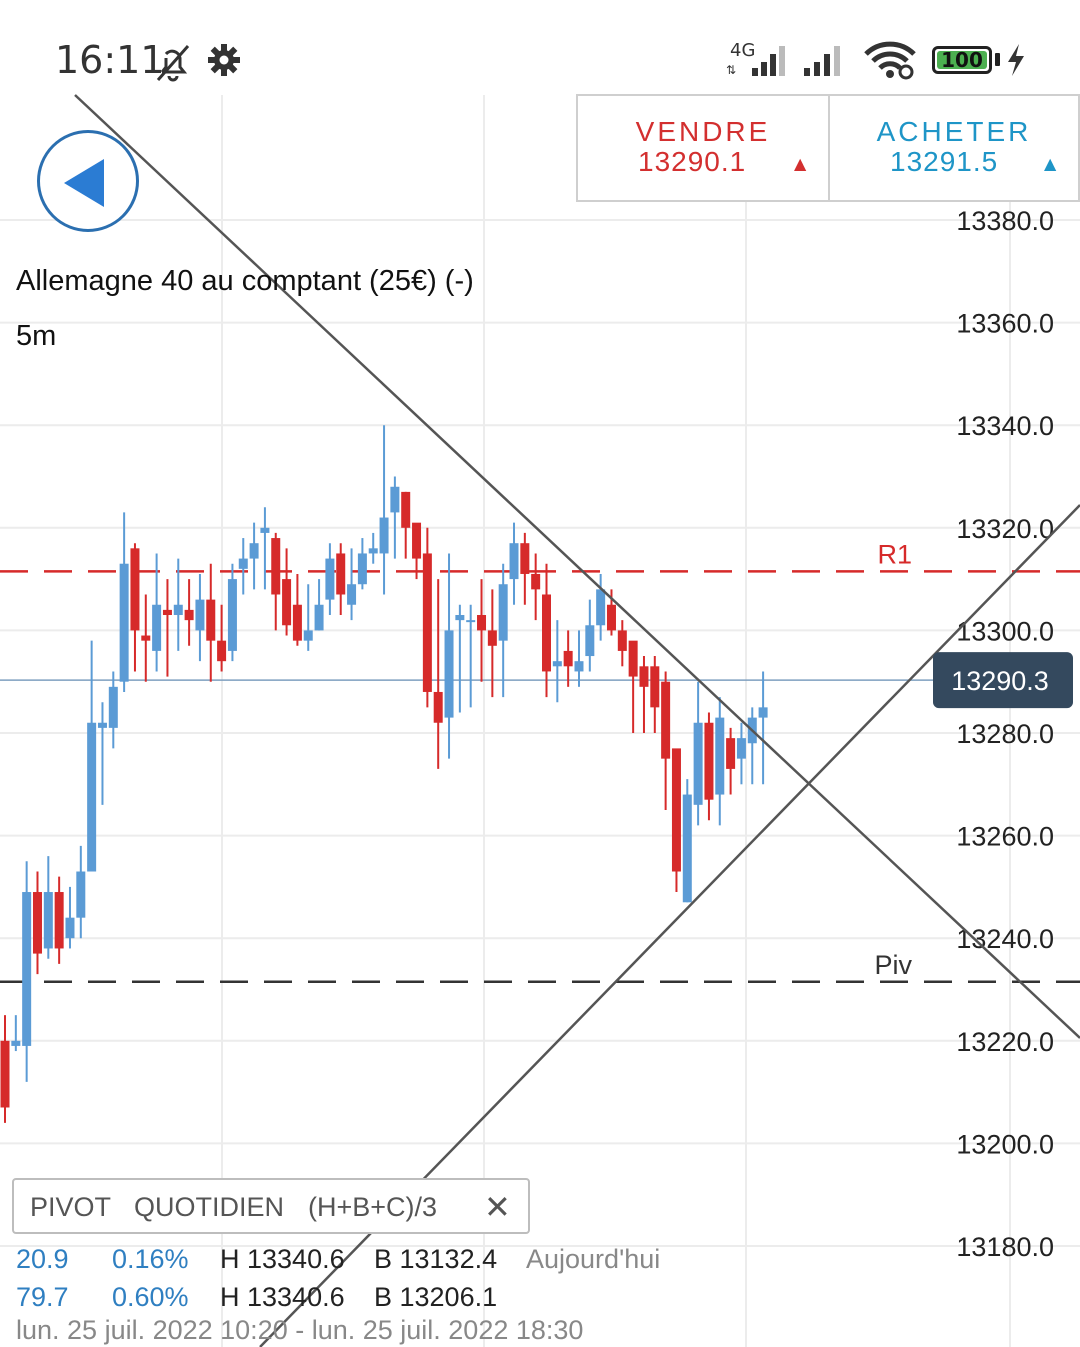 The width and height of the screenshot is (1080, 1347). What do you see at coordinates (110, 60) in the screenshot?
I see `status-time: 16:11` at bounding box center [110, 60].